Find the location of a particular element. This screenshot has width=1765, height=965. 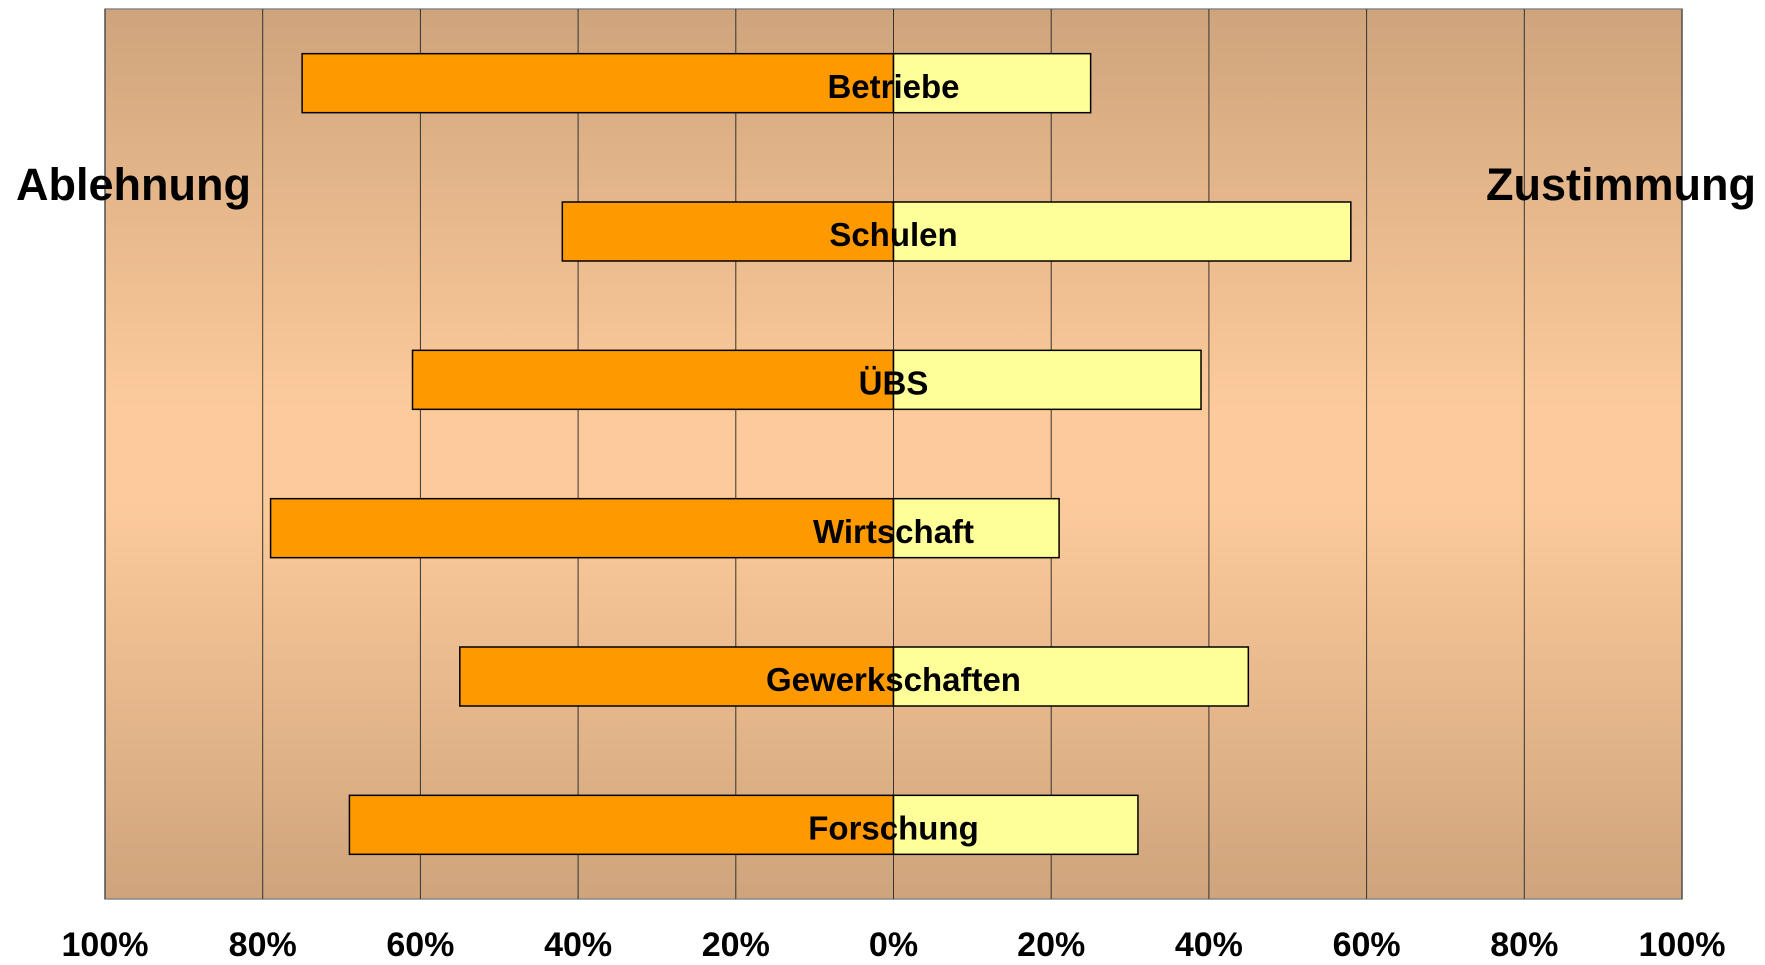

category-label: Betriebe is located at coordinates (893, 86).